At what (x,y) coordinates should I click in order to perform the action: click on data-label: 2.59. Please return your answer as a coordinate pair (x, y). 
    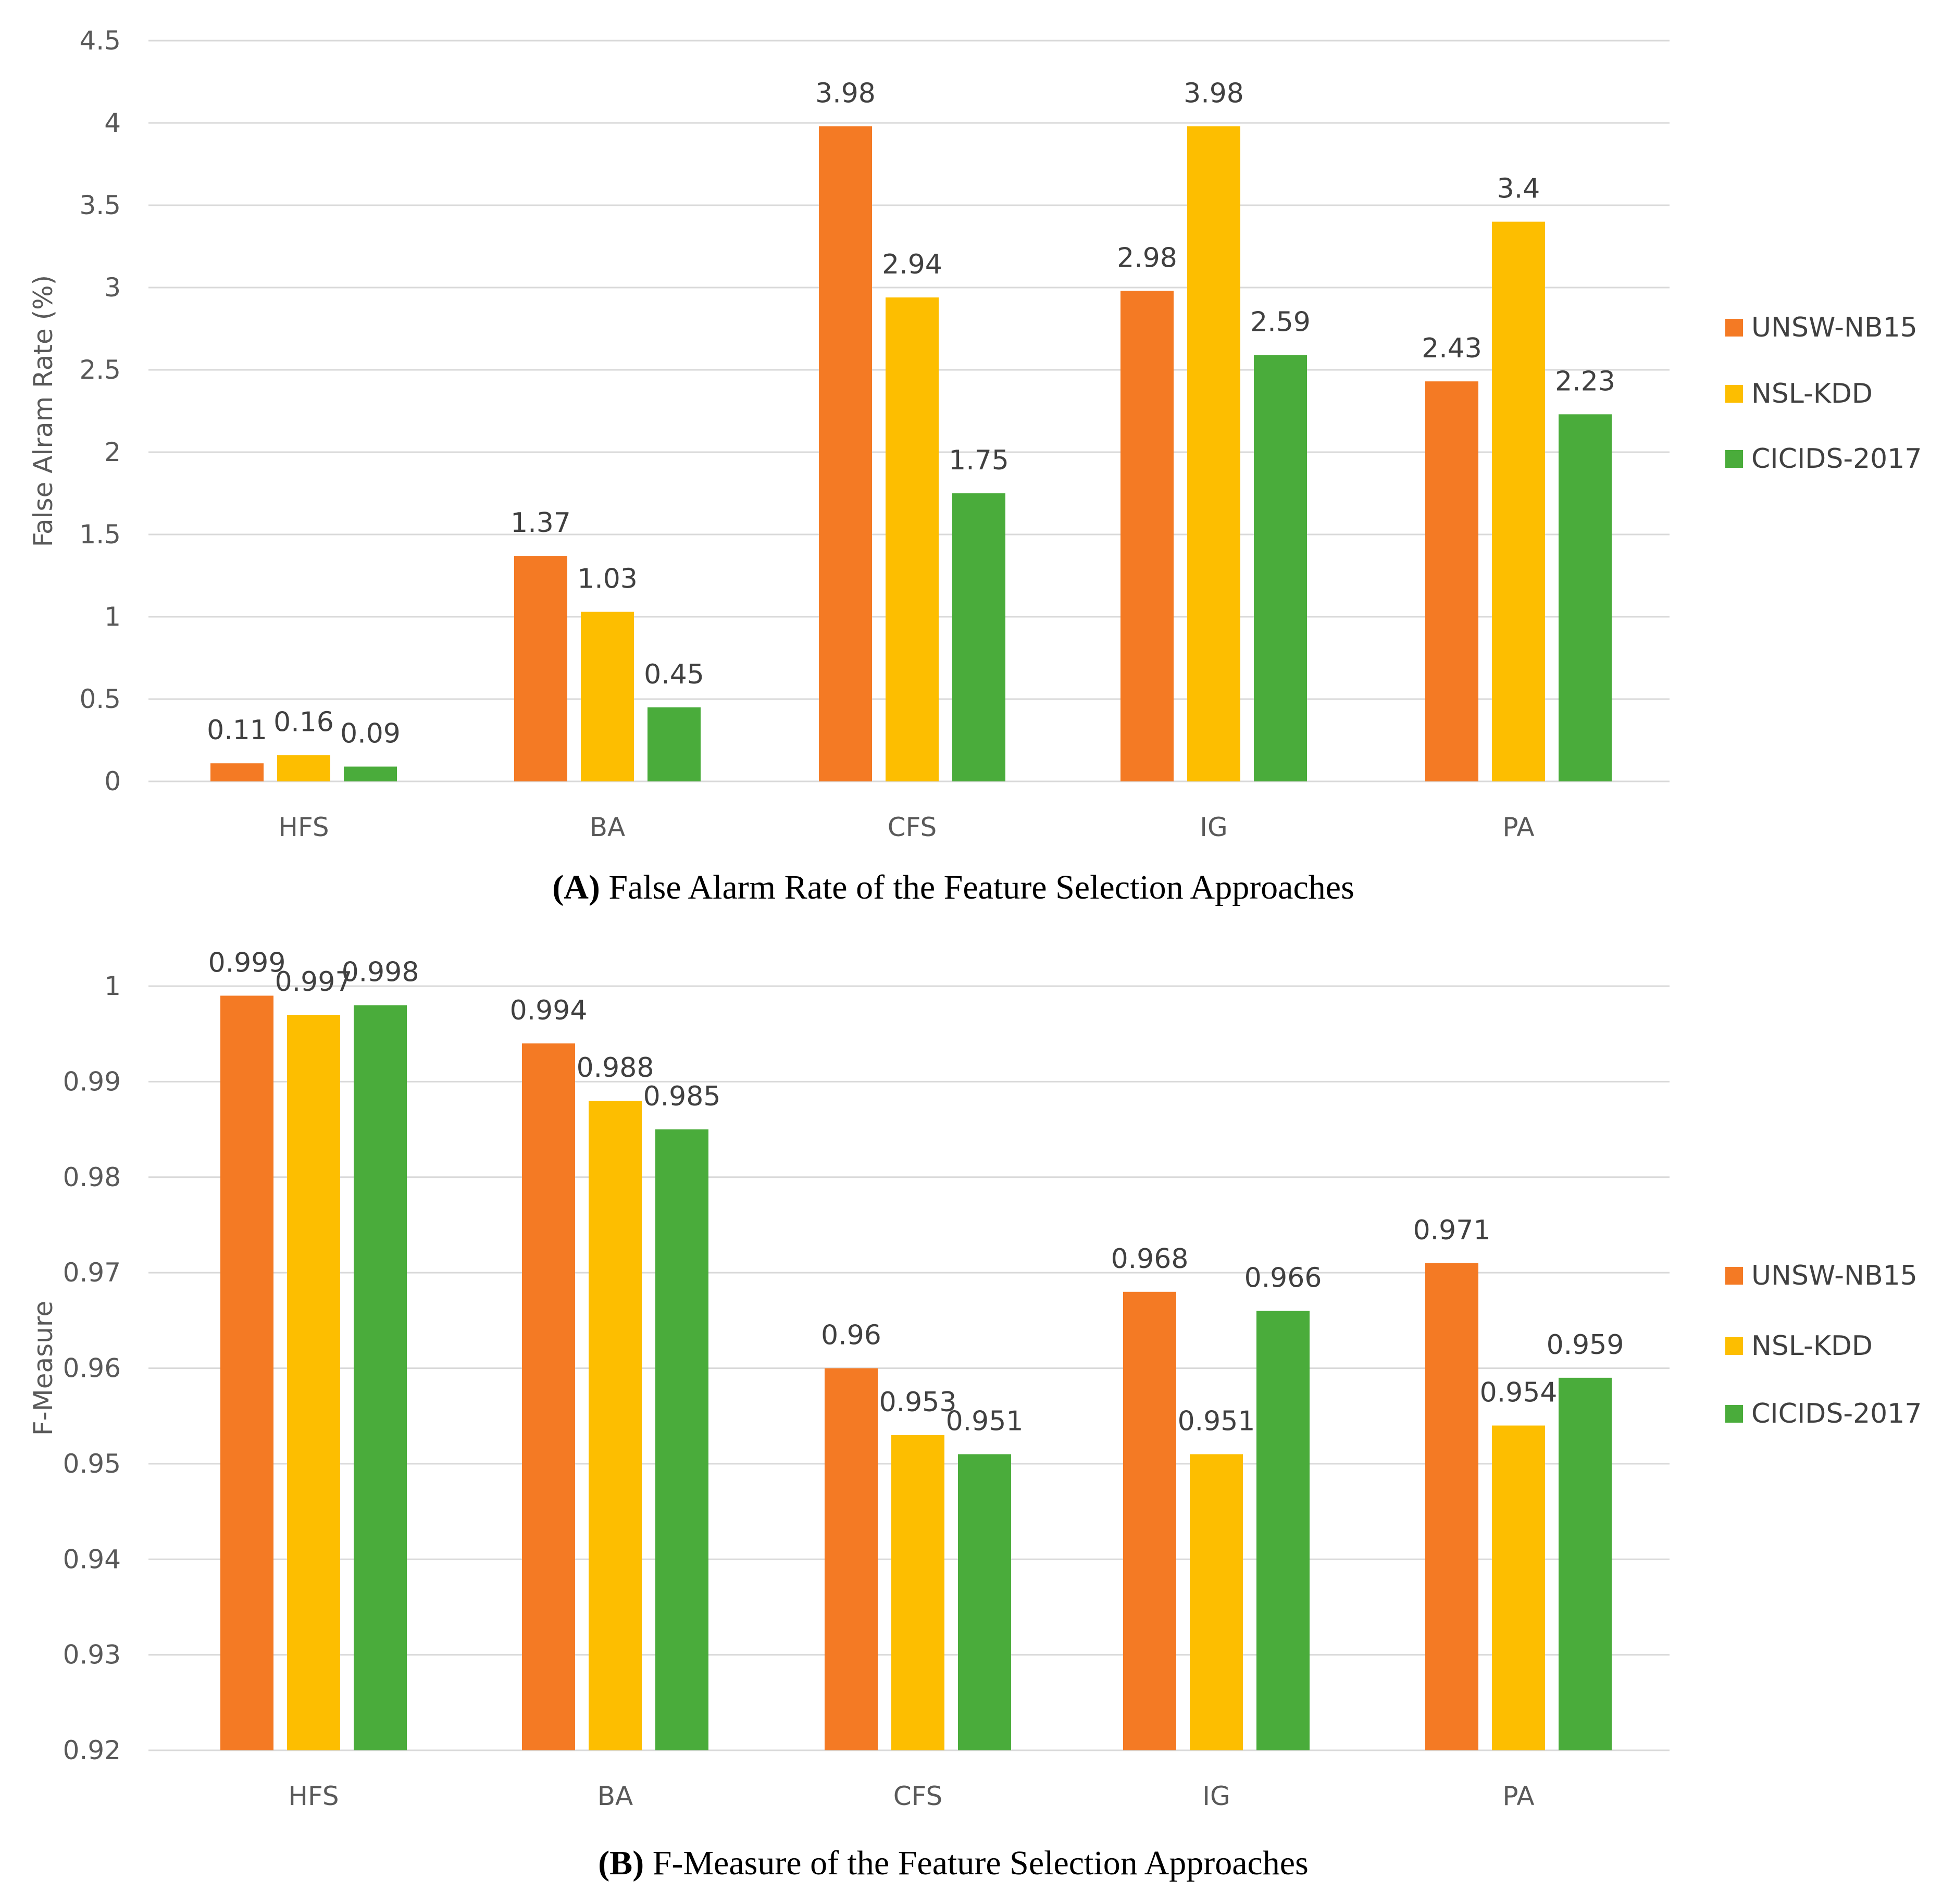
    Looking at the image, I should click on (1280, 322).